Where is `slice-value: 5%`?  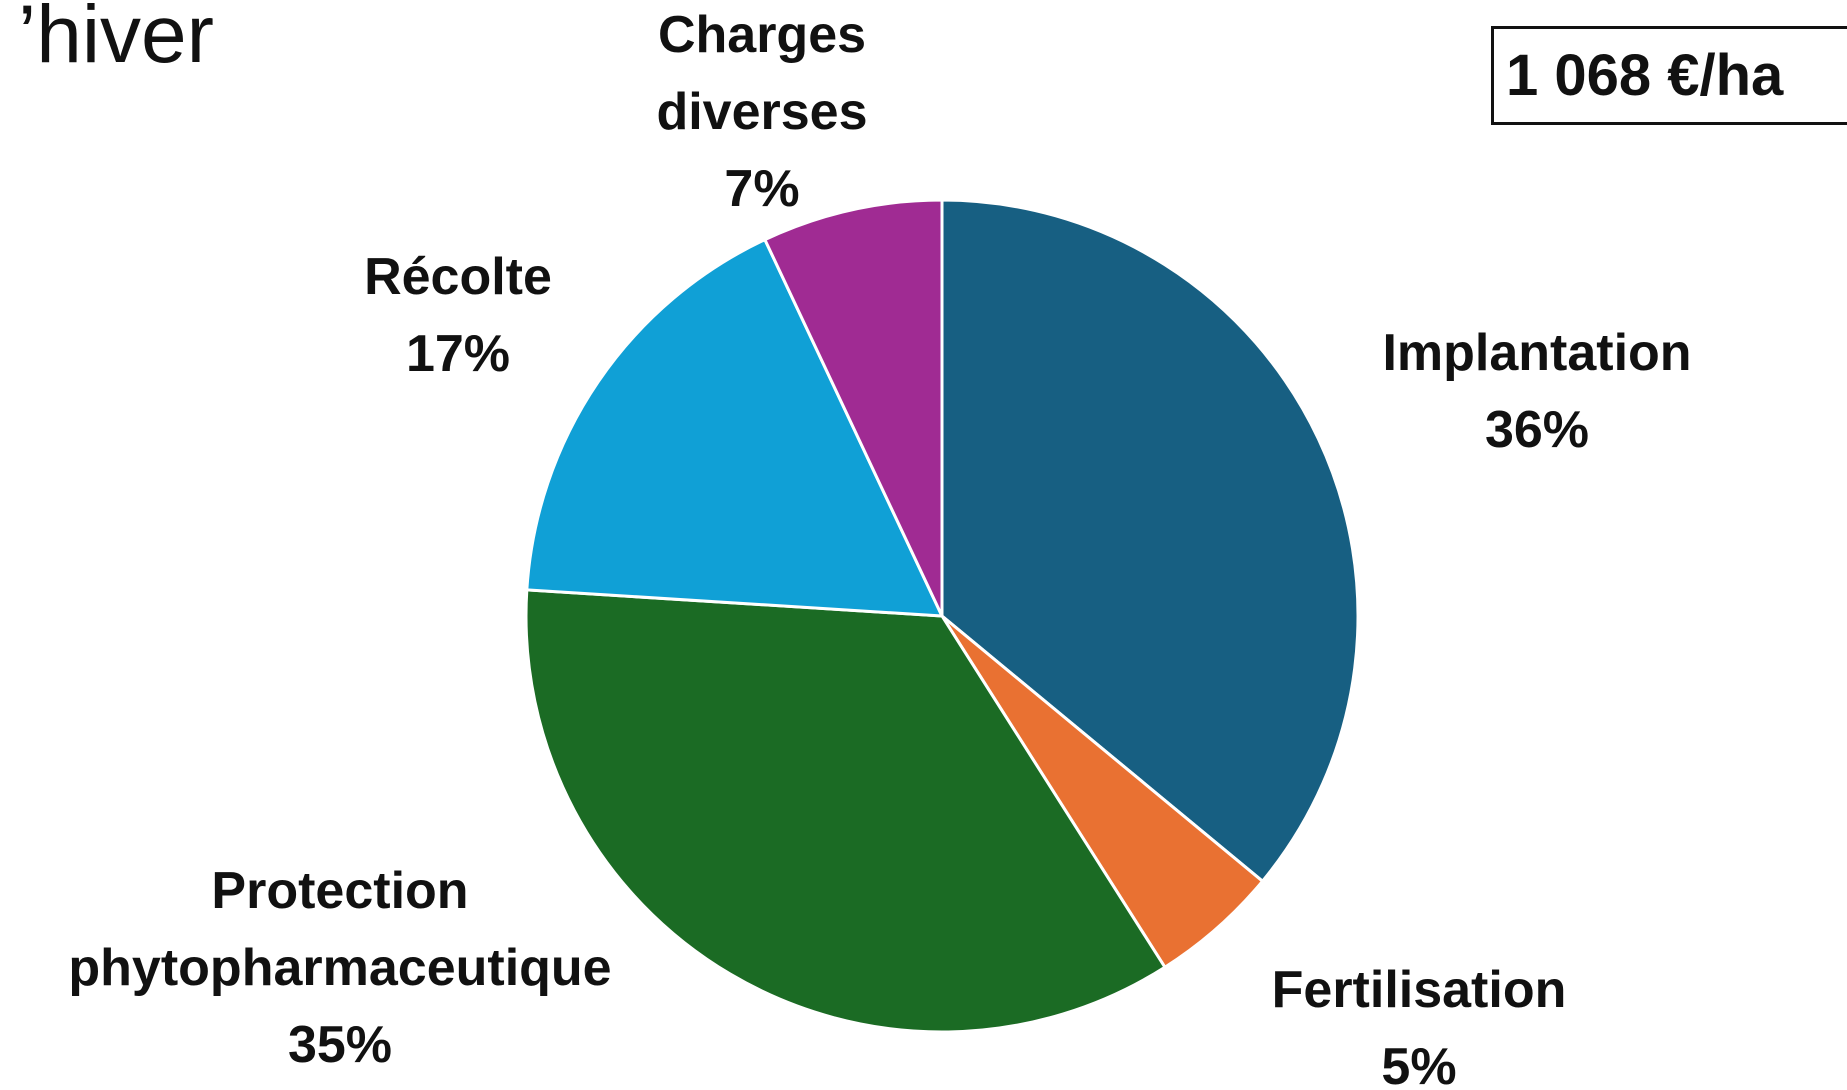
slice-value: 5% is located at coordinates (1419, 1064).